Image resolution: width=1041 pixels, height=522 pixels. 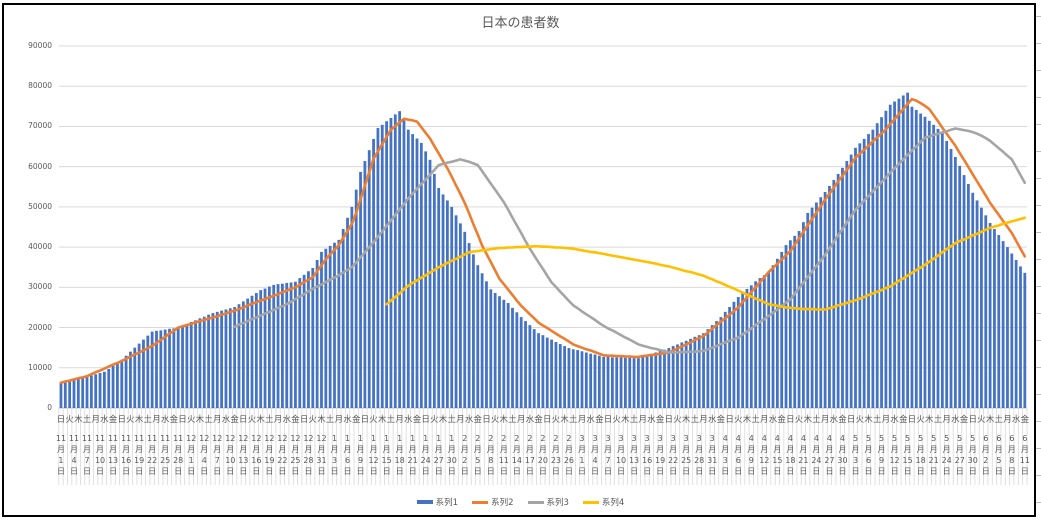 I want to click on date-tick-label: 4月15日, so click(x=777, y=455).